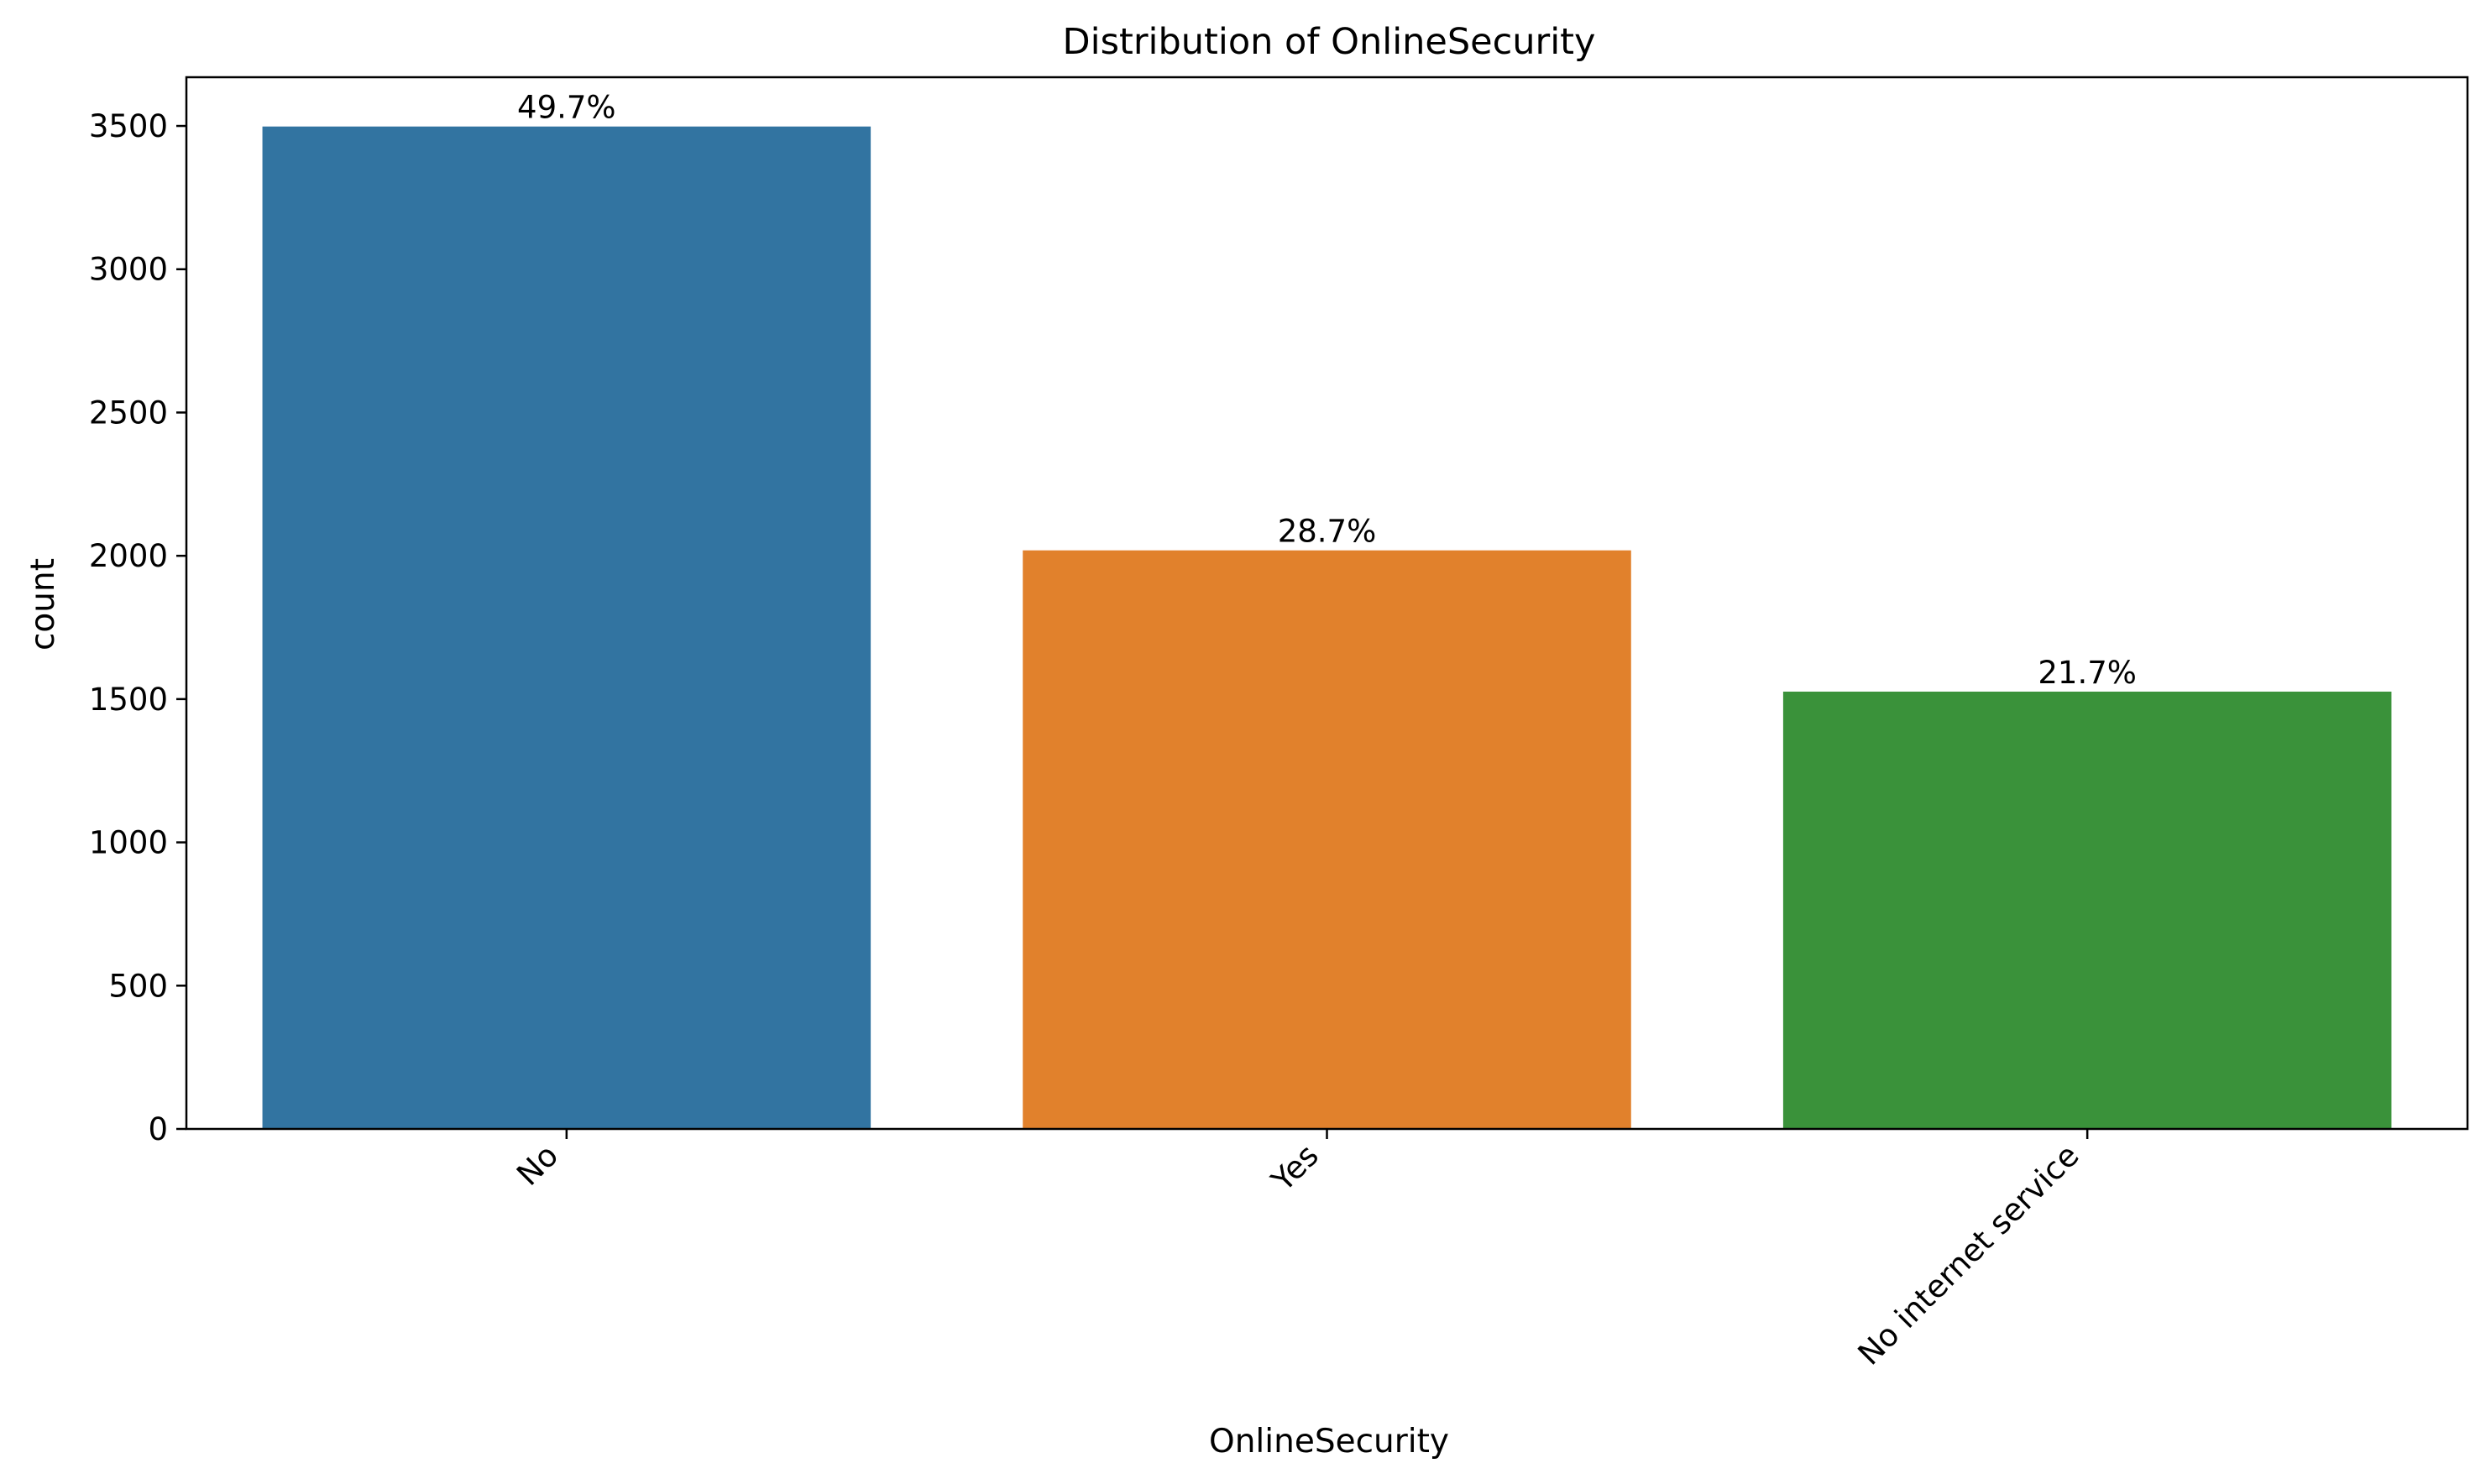 Image resolution: width=2491 pixels, height=1484 pixels. I want to click on y-tick-label: 3500, so click(128, 126).